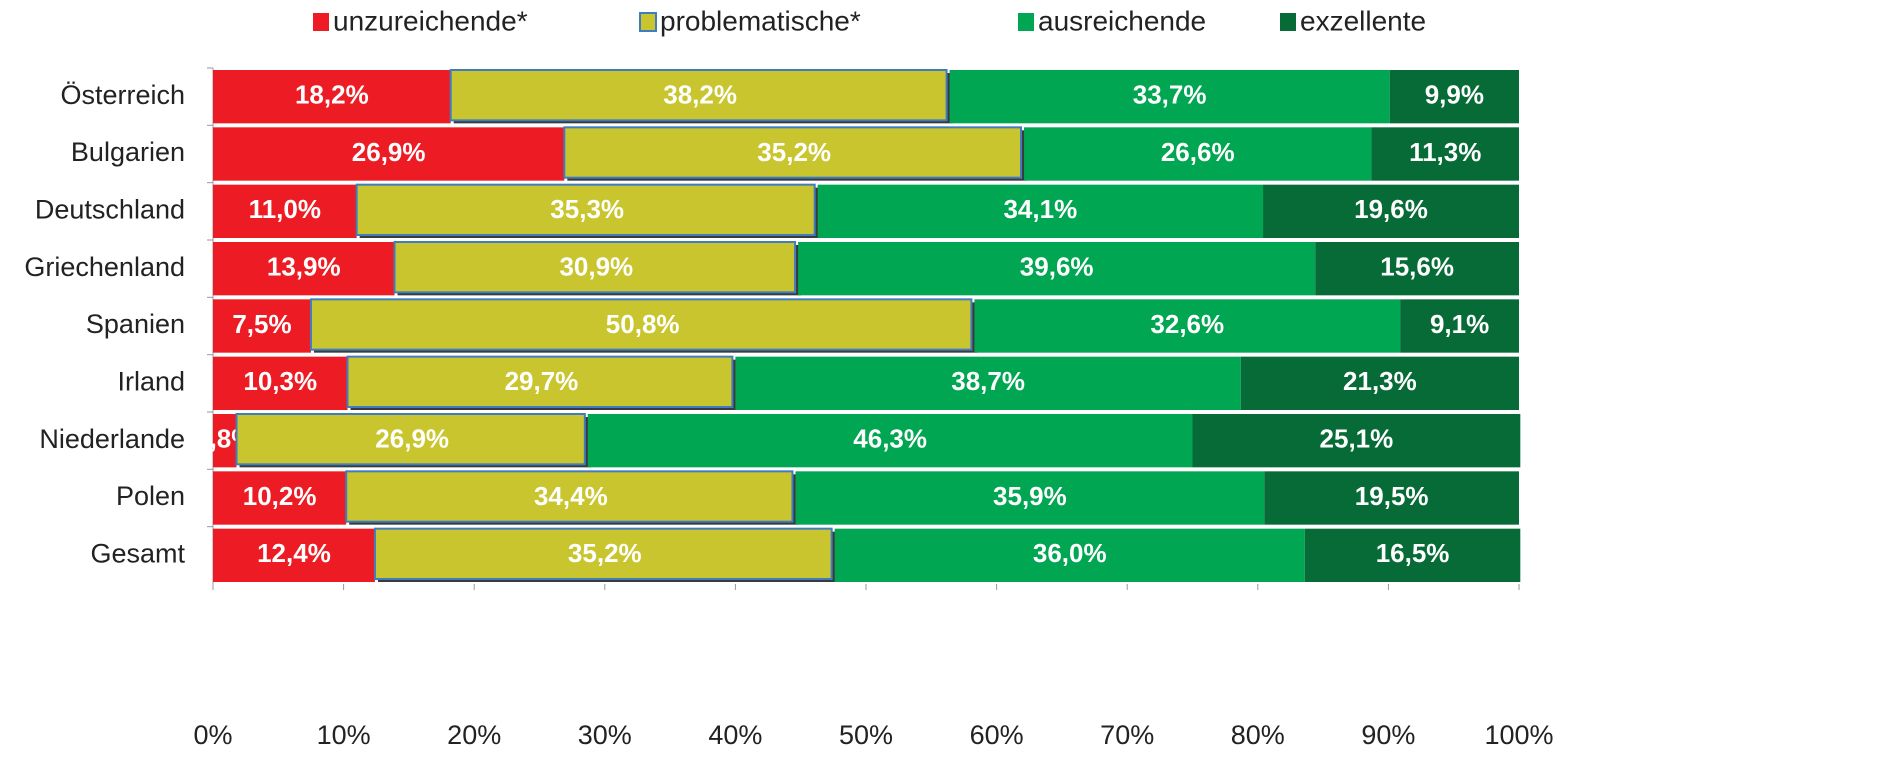 The width and height of the screenshot is (1887, 767). Describe the element at coordinates (1388, 735) in the screenshot. I see `x-tick-label: 90%` at that location.